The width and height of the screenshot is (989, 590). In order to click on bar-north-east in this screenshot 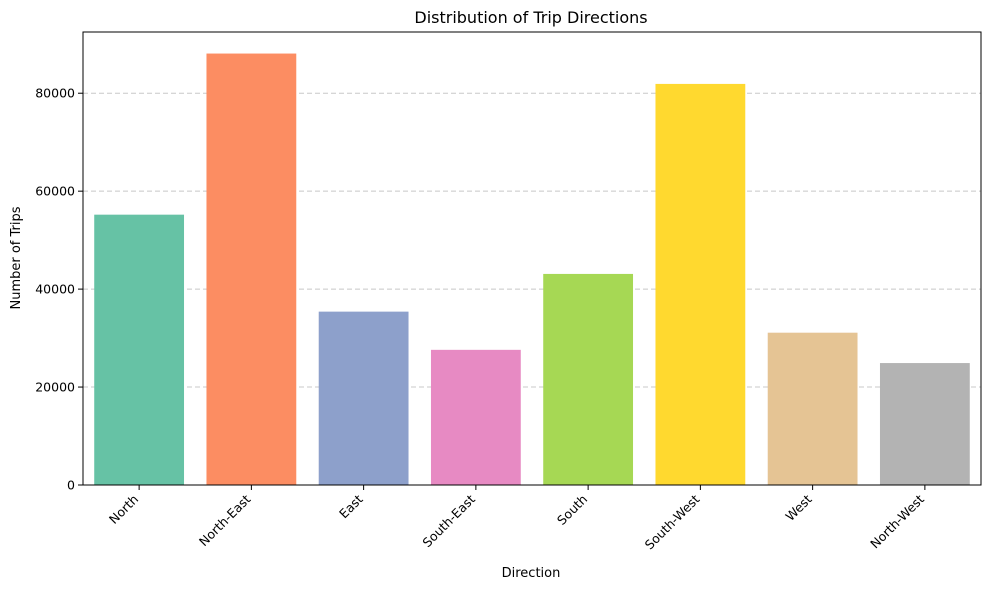, I will do `click(251, 269)`.